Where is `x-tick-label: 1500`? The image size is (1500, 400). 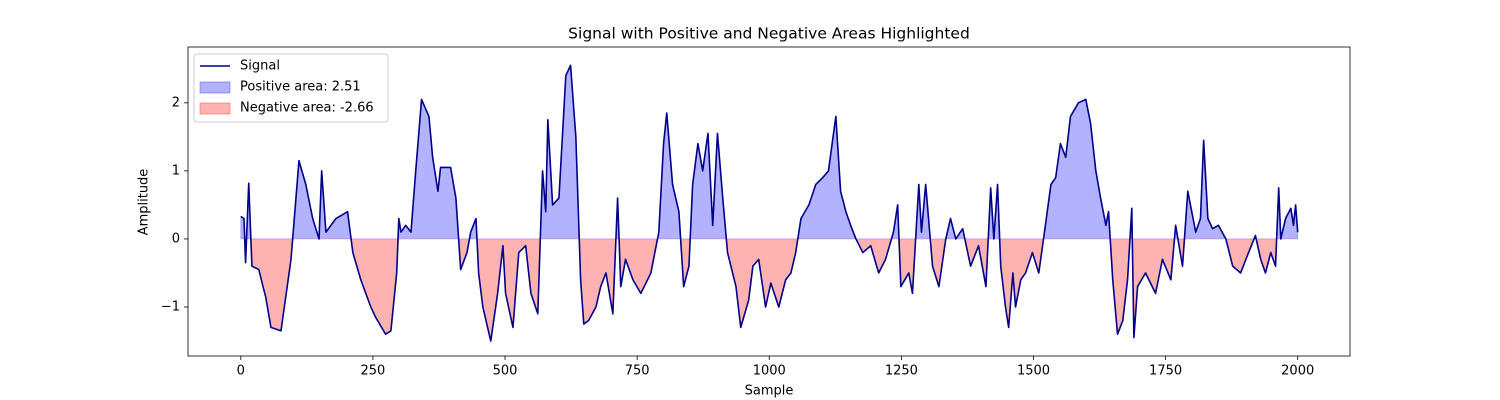
x-tick-label: 1500 is located at coordinates (1033, 371).